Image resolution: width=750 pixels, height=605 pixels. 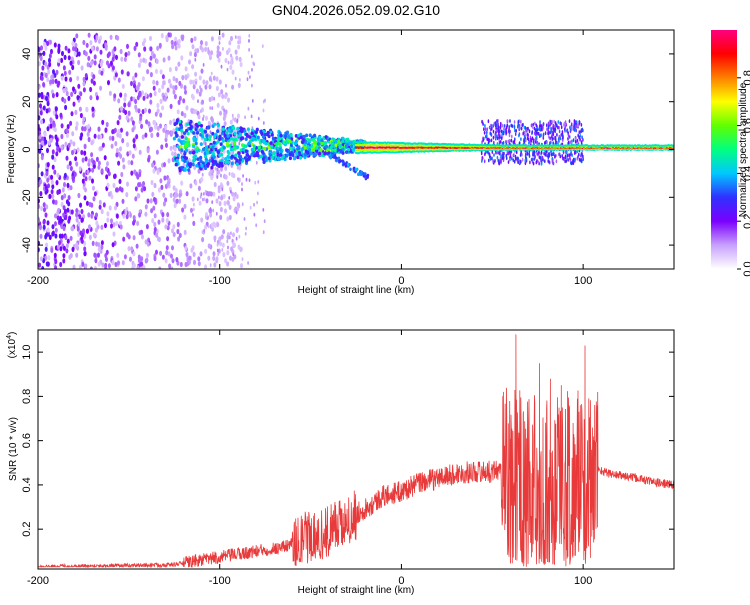 What do you see at coordinates (746, 268) in the screenshot?
I see `colorbar-tick-label: 0.0` at bounding box center [746, 268].